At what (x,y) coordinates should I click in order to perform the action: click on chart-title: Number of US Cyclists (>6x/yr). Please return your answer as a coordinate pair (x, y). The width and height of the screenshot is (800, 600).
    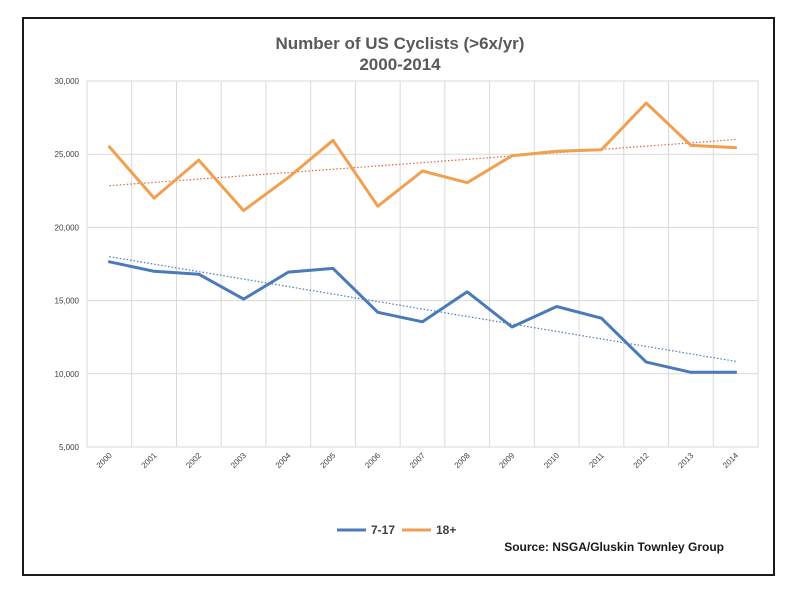
    Looking at the image, I should click on (400, 43).